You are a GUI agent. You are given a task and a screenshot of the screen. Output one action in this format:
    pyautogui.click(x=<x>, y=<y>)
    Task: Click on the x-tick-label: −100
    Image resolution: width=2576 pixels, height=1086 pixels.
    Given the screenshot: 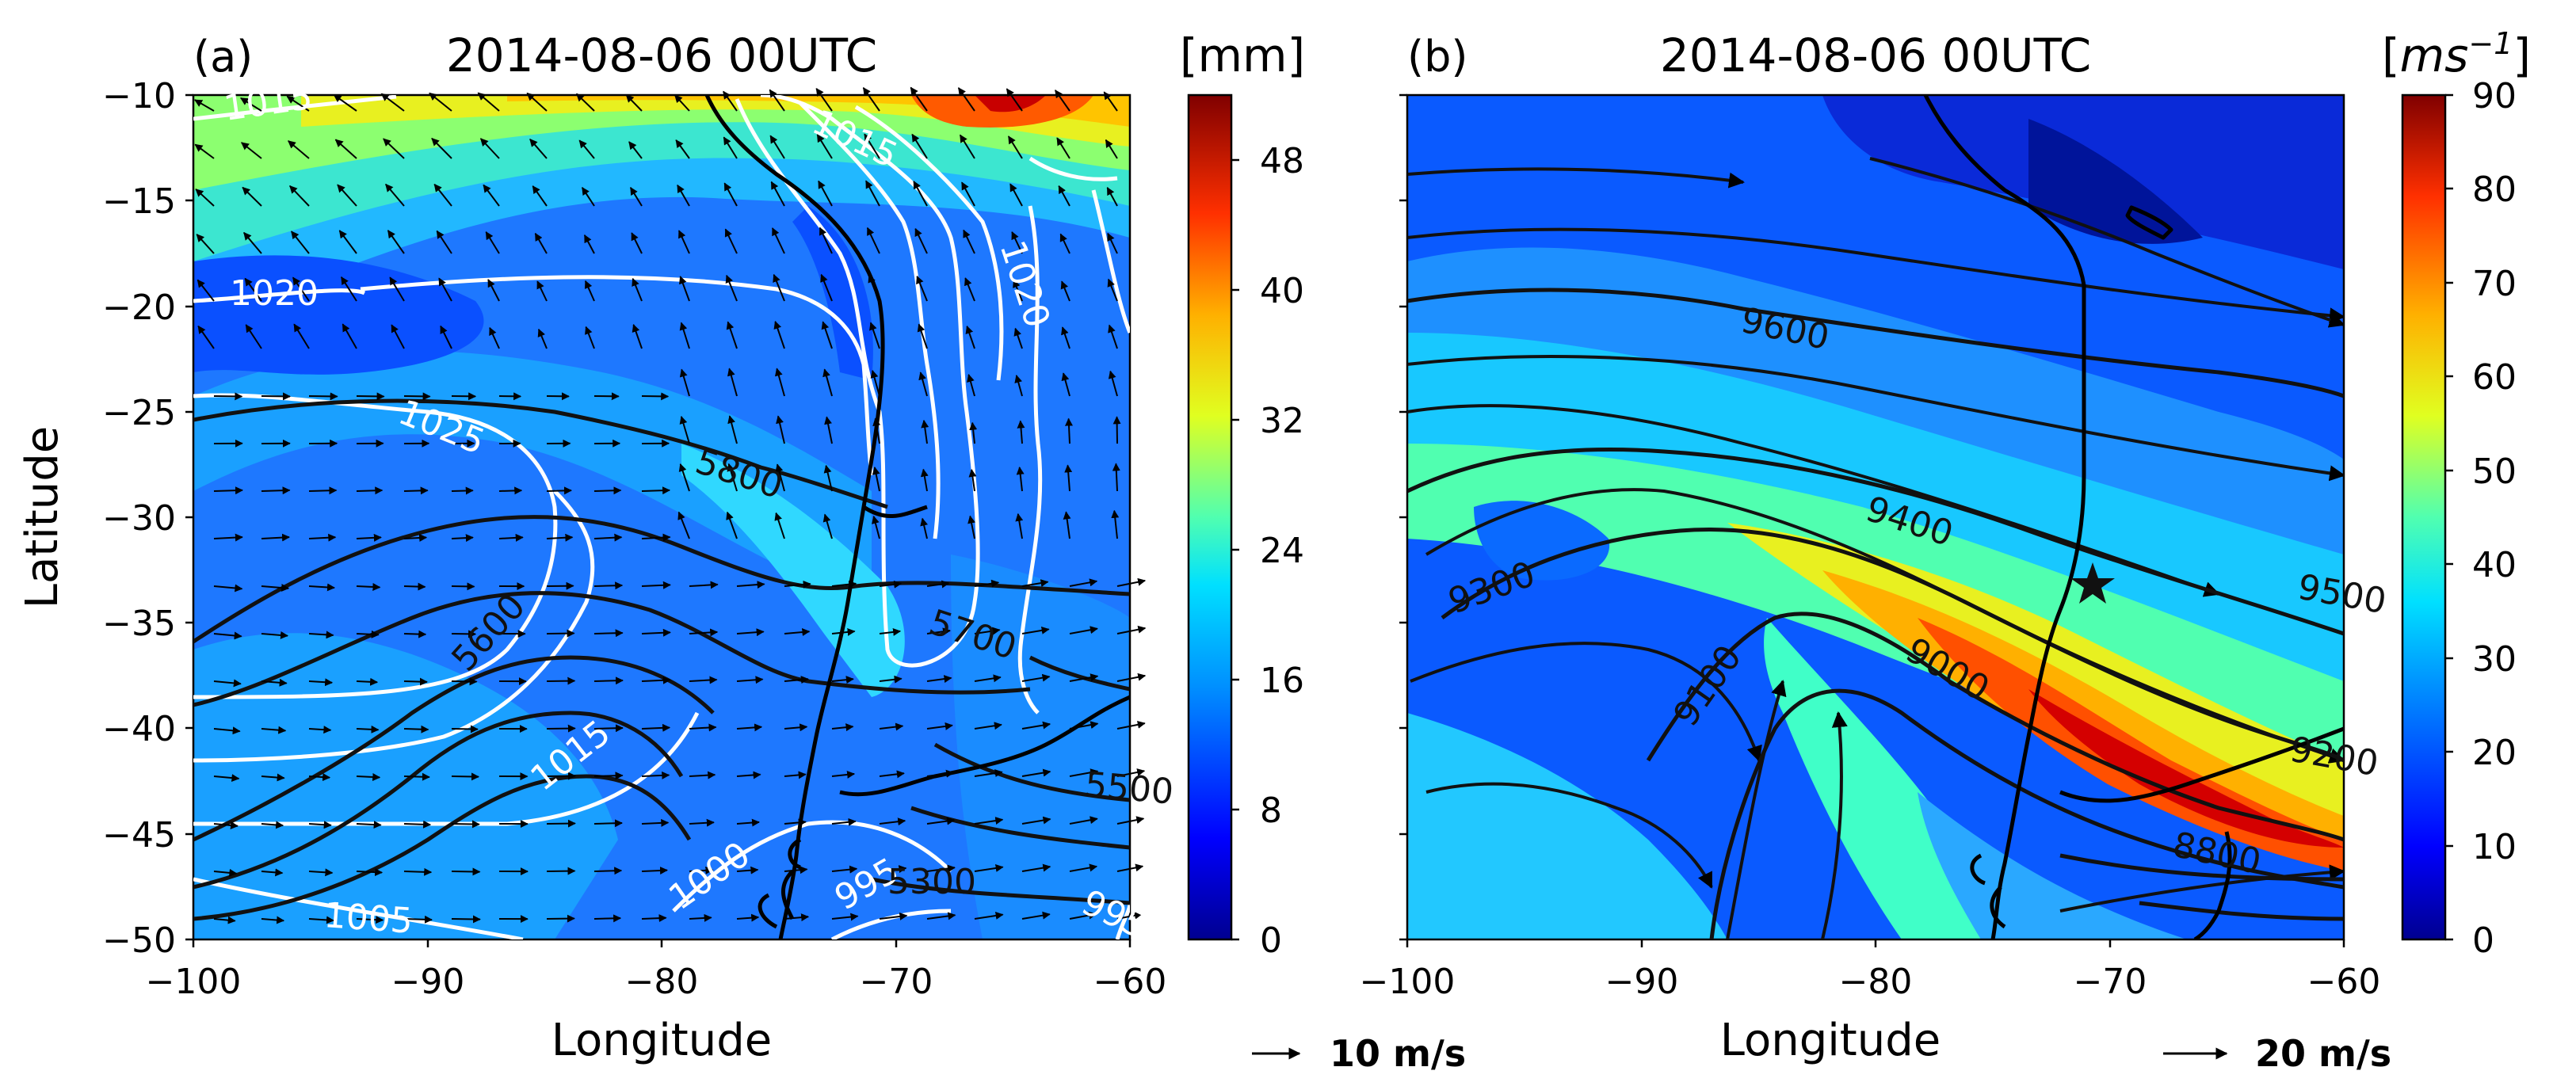 What is the action you would take?
    pyautogui.click(x=194, y=982)
    